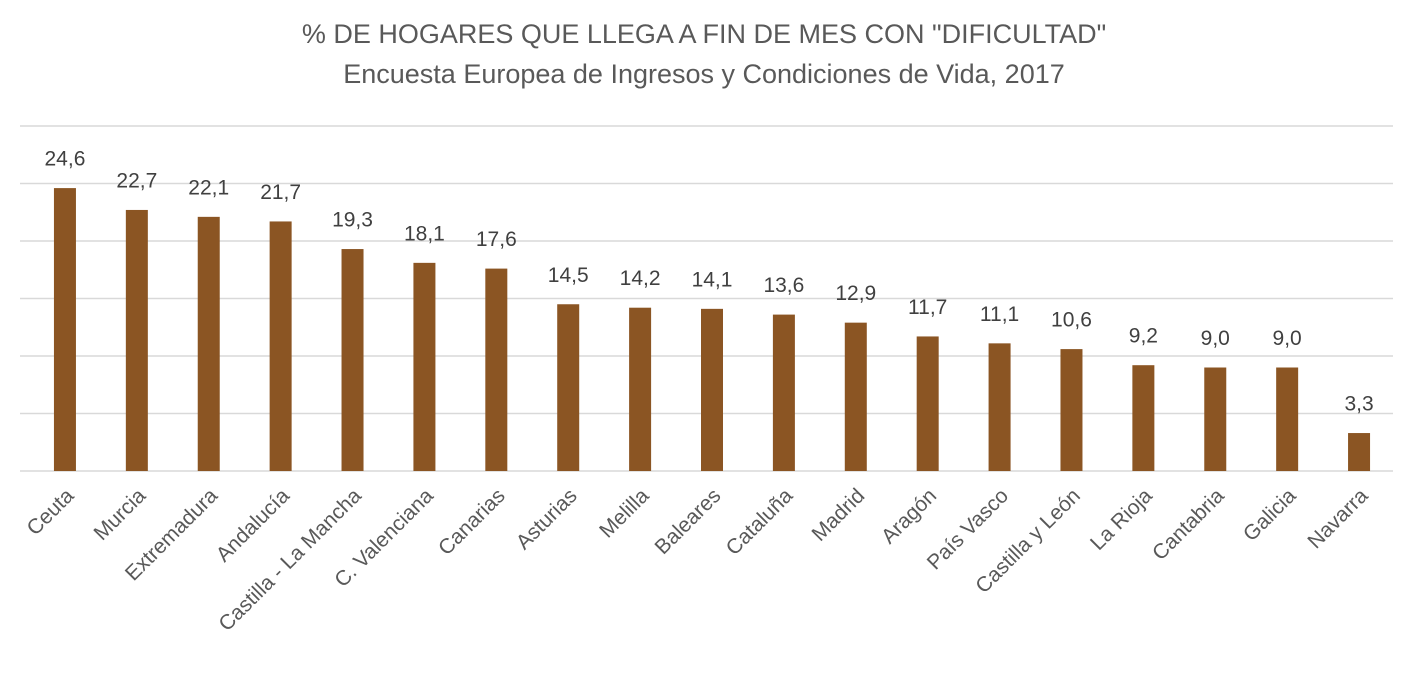 The height and width of the screenshot is (692, 1409). Describe the element at coordinates (1143, 336) in the screenshot. I see `value-label: 9,2` at that location.